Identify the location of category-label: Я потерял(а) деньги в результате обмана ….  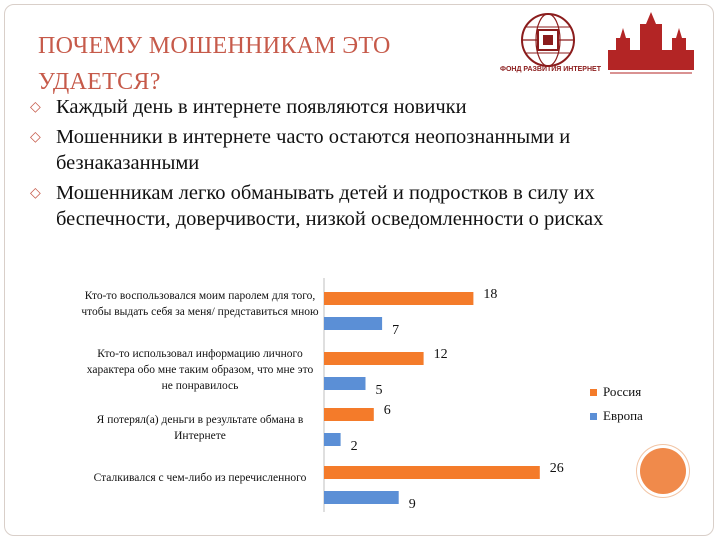
(200, 428).